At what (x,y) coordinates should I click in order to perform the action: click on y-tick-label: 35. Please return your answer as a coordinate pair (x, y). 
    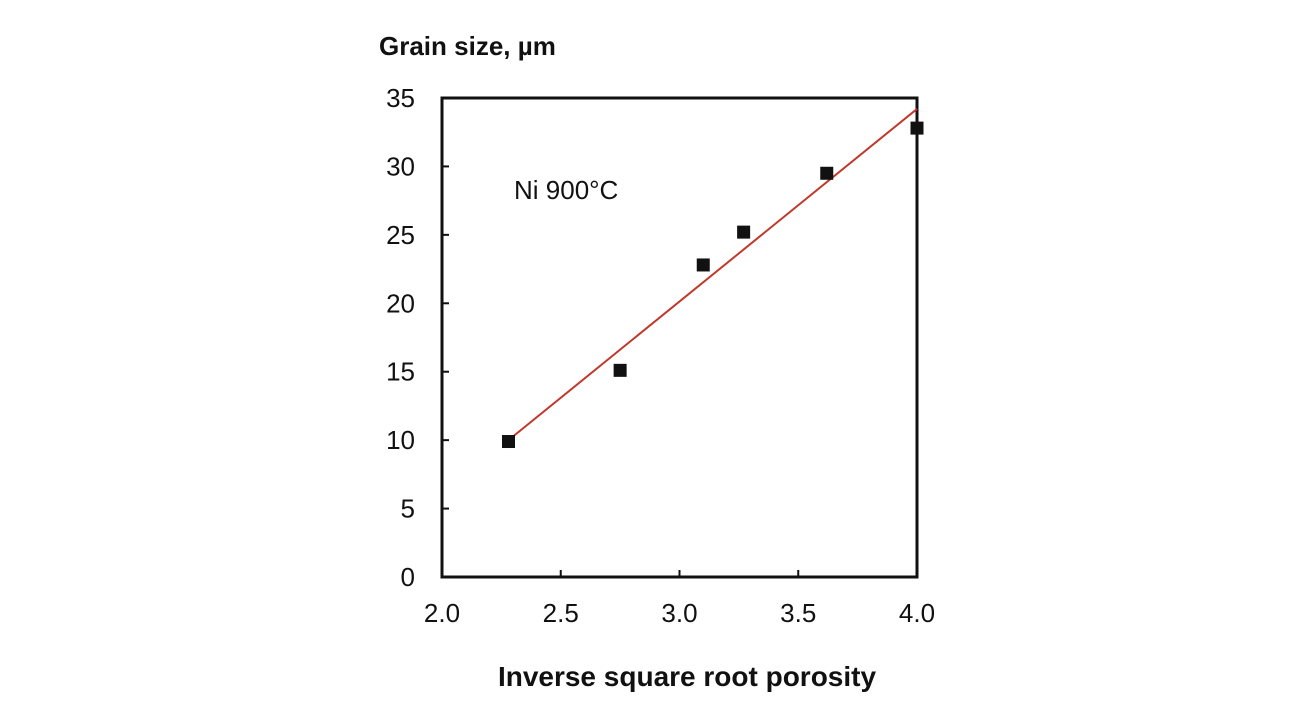
    Looking at the image, I should click on (400, 98).